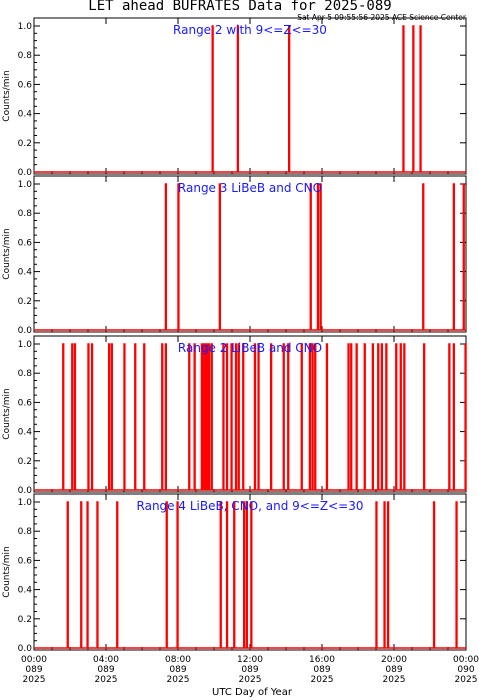 Image resolution: width=479 pixels, height=700 pixels. I want to click on x-tick-time-label: 20:00, so click(394, 660).